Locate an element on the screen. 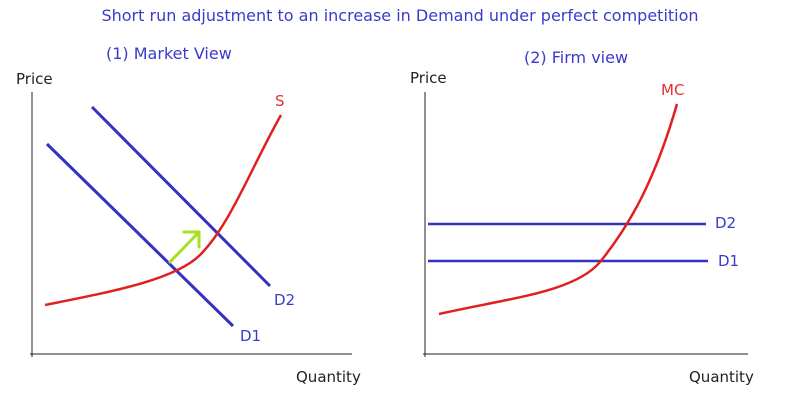 Image resolution: width=800 pixels, height=400 pixels. market-supply-curve is located at coordinates (163, 210).